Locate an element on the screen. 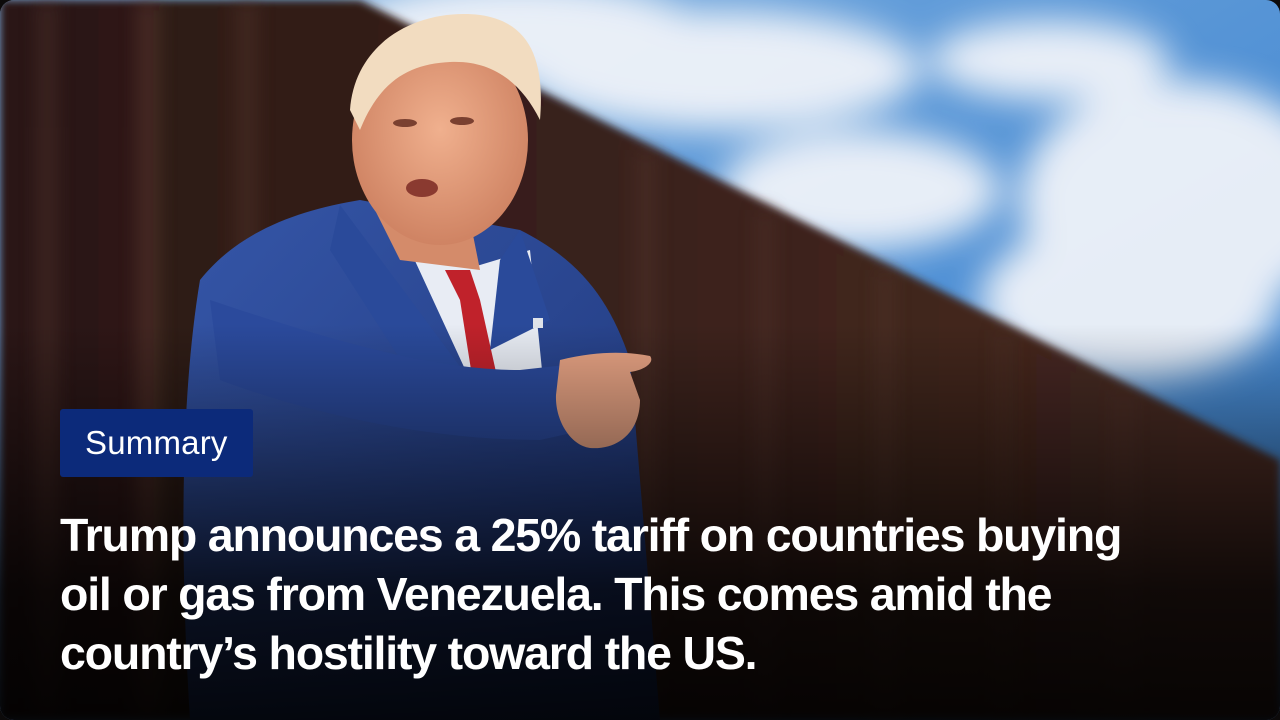  summary-badge: Summary is located at coordinates (156, 443).